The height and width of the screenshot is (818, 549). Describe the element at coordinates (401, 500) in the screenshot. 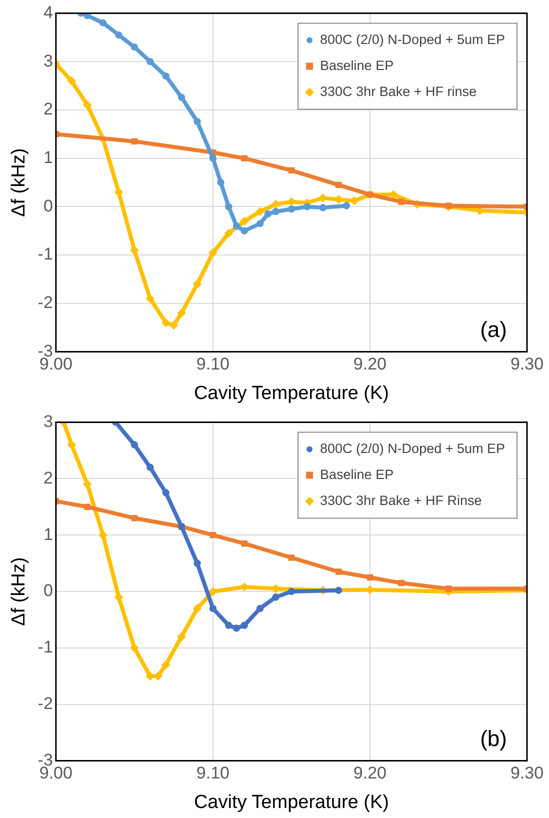

I see `legend-label: 330C 3hr Bake + HF Rinse` at that location.